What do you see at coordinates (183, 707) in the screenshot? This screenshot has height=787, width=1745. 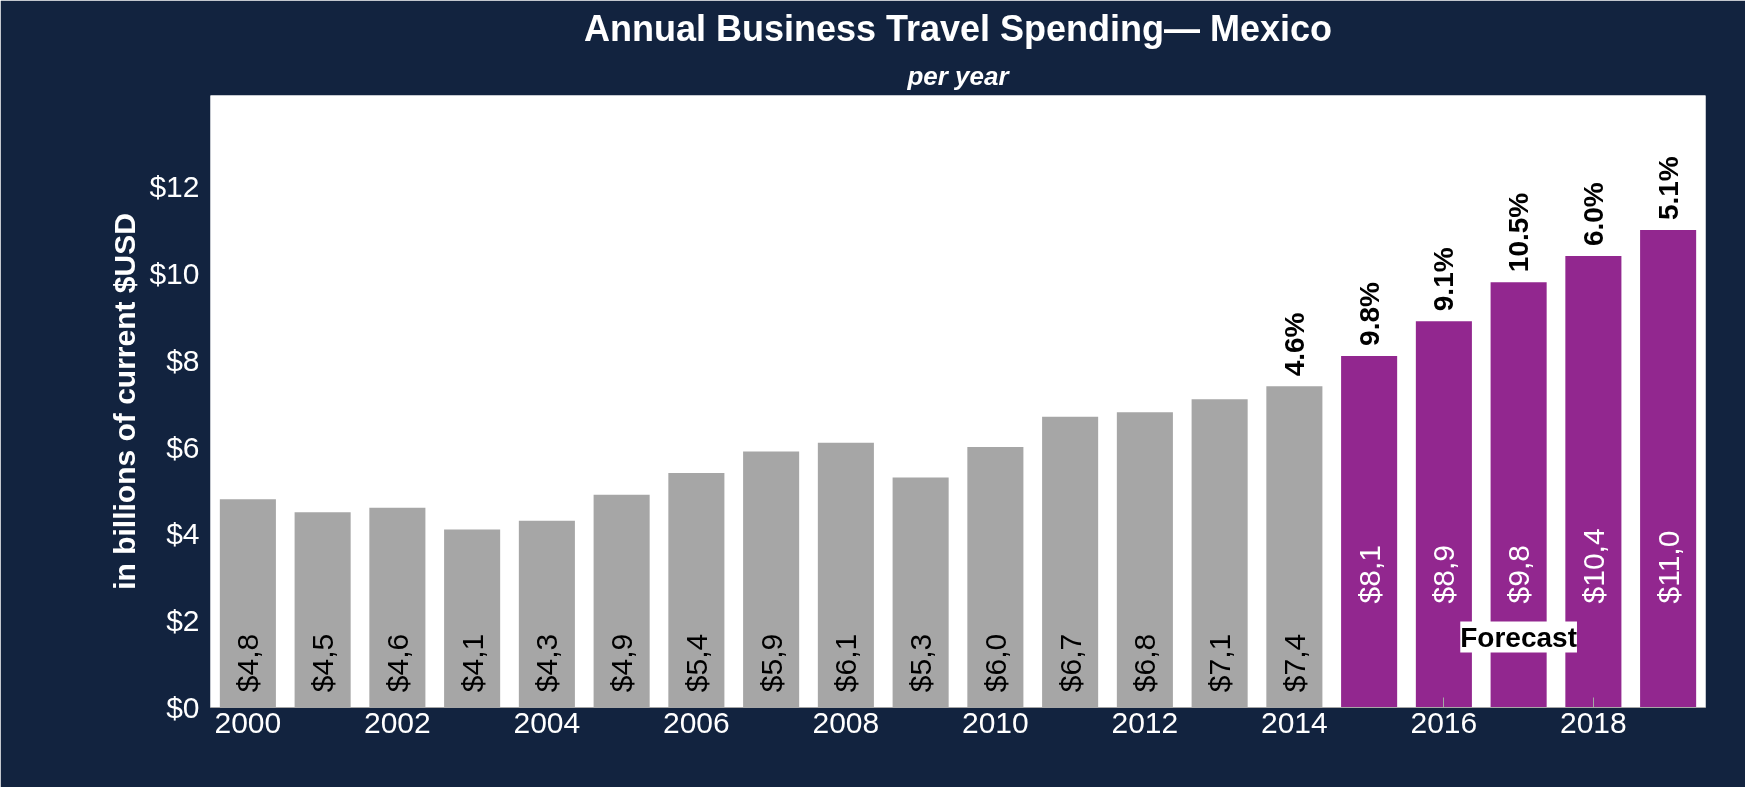 I see `y-tick-label: $0` at bounding box center [183, 707].